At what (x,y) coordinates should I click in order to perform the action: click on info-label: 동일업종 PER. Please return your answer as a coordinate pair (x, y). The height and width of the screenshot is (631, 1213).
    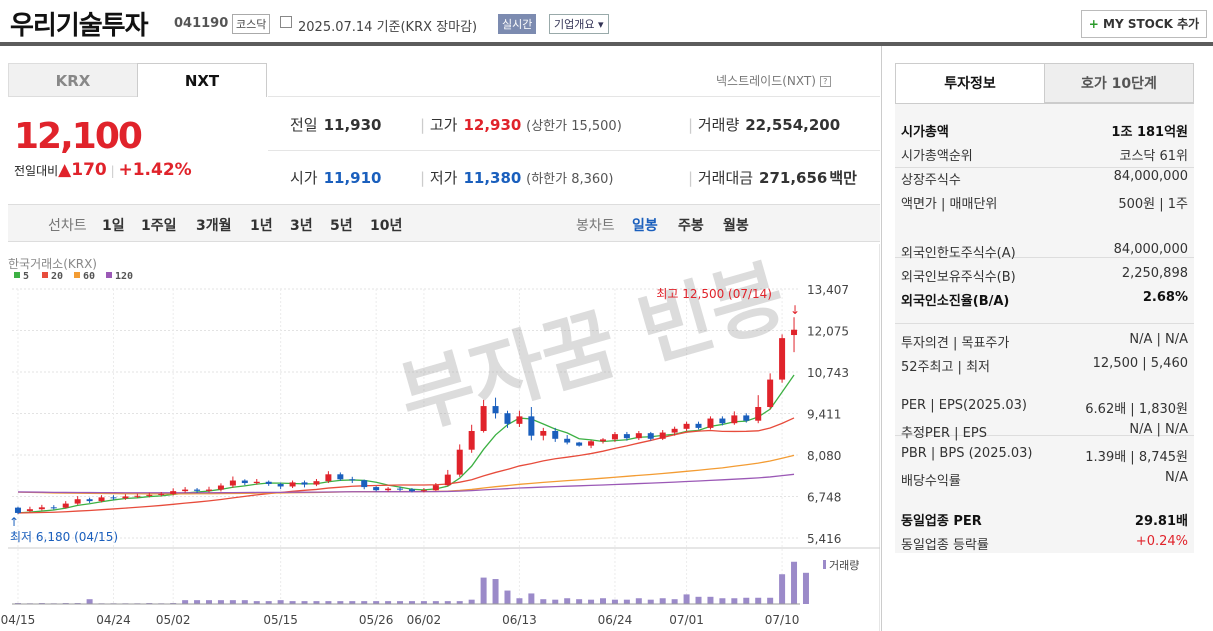
    Looking at the image, I should click on (941, 521).